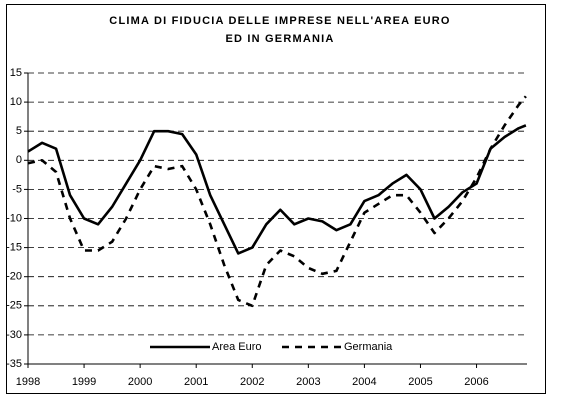 Image resolution: width=562 pixels, height=402 pixels. Describe the element at coordinates (28, 382) in the screenshot. I see `x-tick-label: 1998` at that location.